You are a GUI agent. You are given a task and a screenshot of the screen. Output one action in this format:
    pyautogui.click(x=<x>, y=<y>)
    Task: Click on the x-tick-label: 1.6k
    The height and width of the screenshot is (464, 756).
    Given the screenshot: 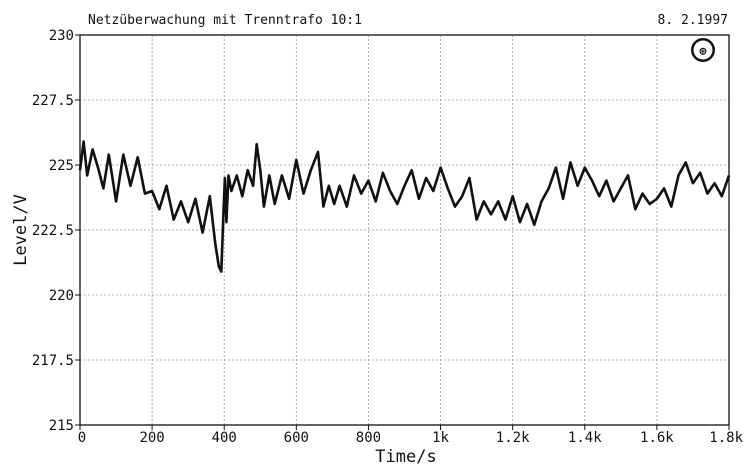 What is the action you would take?
    pyautogui.click(x=657, y=438)
    